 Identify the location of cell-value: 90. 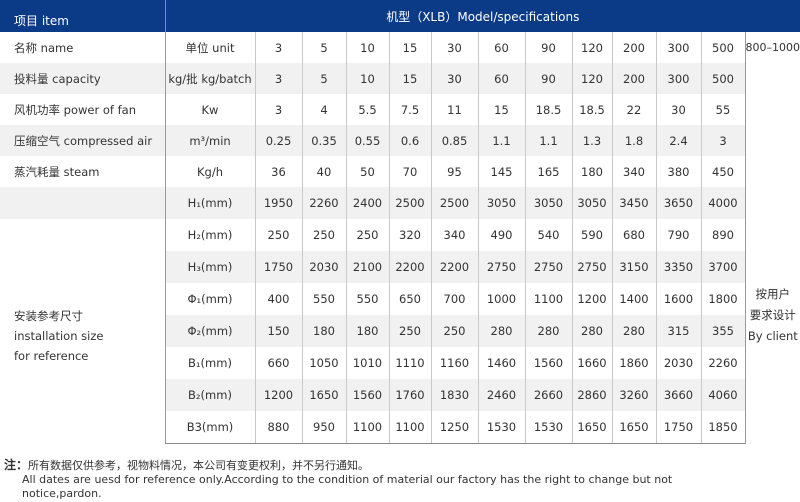
(548, 47).